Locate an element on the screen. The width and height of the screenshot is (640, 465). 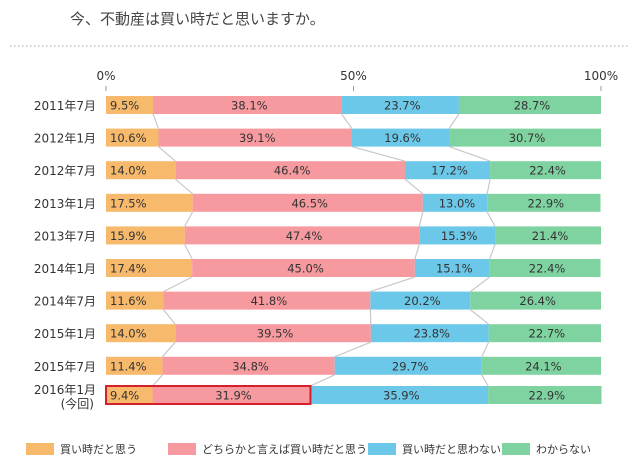
data-label: 45.0% is located at coordinates (305, 269).